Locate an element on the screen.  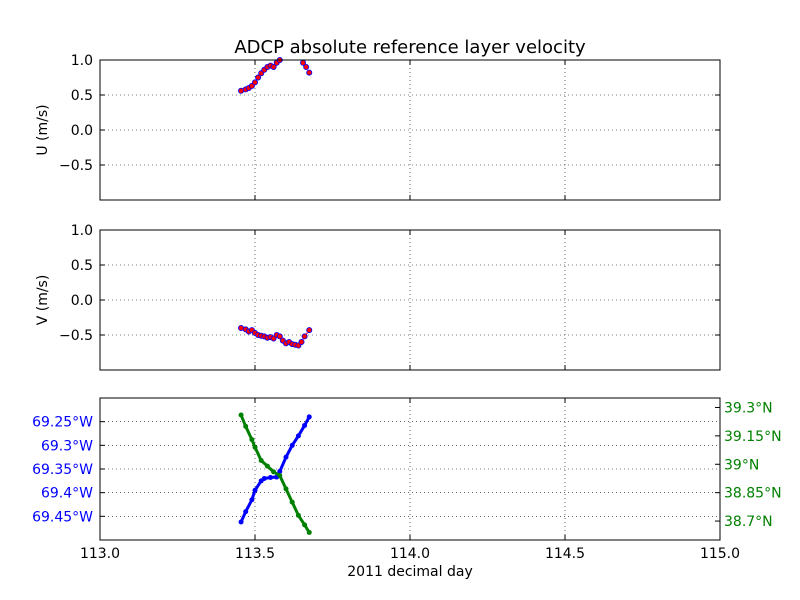
chart-title: ADCP absolute reference layer velocity is located at coordinates (410, 47).